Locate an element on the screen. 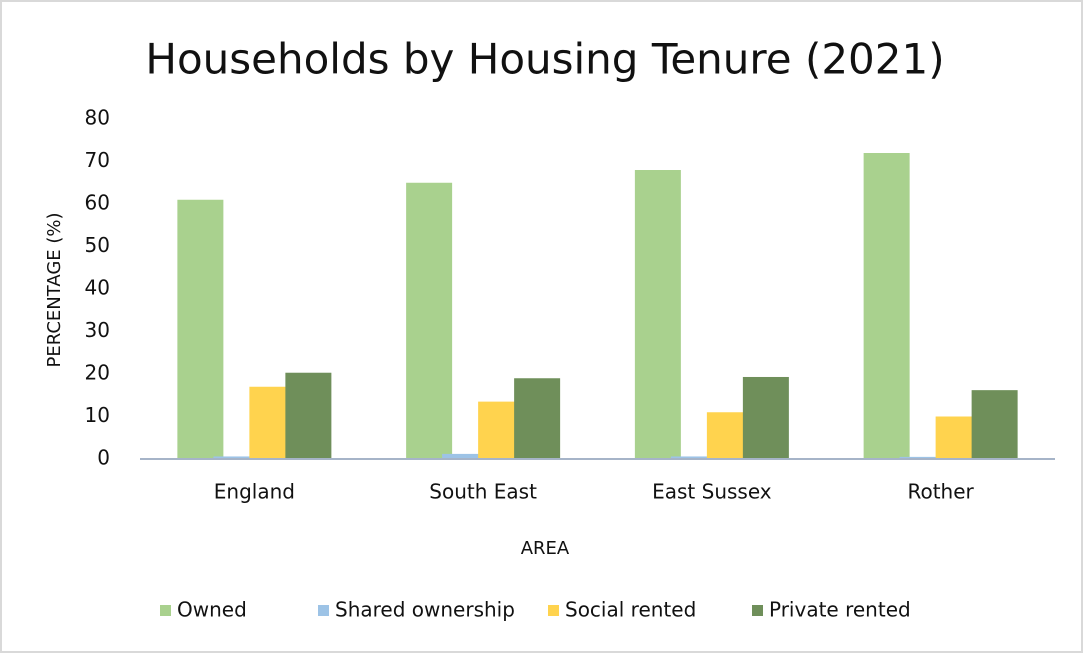 The image size is (1083, 653). y-tick-label: 20 is located at coordinates (97, 373).